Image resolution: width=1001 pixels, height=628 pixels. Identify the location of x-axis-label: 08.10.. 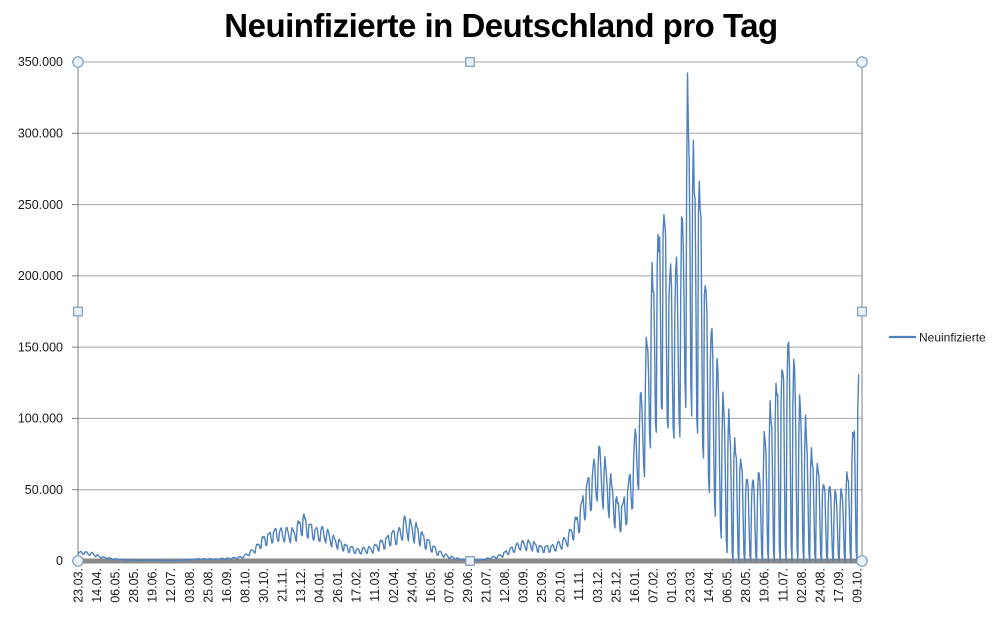
(245, 585).